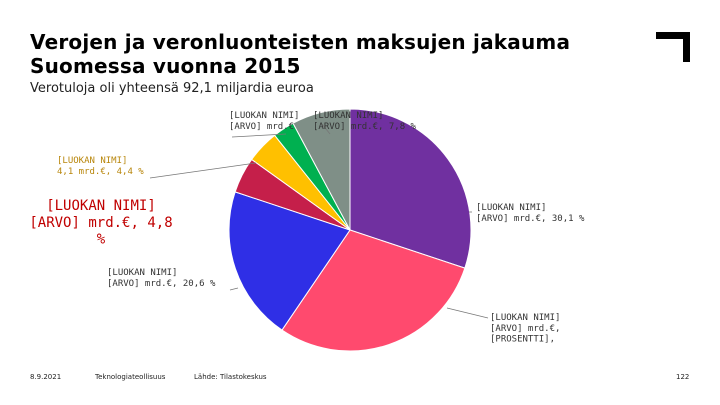 The image size is (720, 405). What do you see at coordinates (46, 377) in the screenshot?
I see `footer-date: 8.9.2021` at bounding box center [46, 377].